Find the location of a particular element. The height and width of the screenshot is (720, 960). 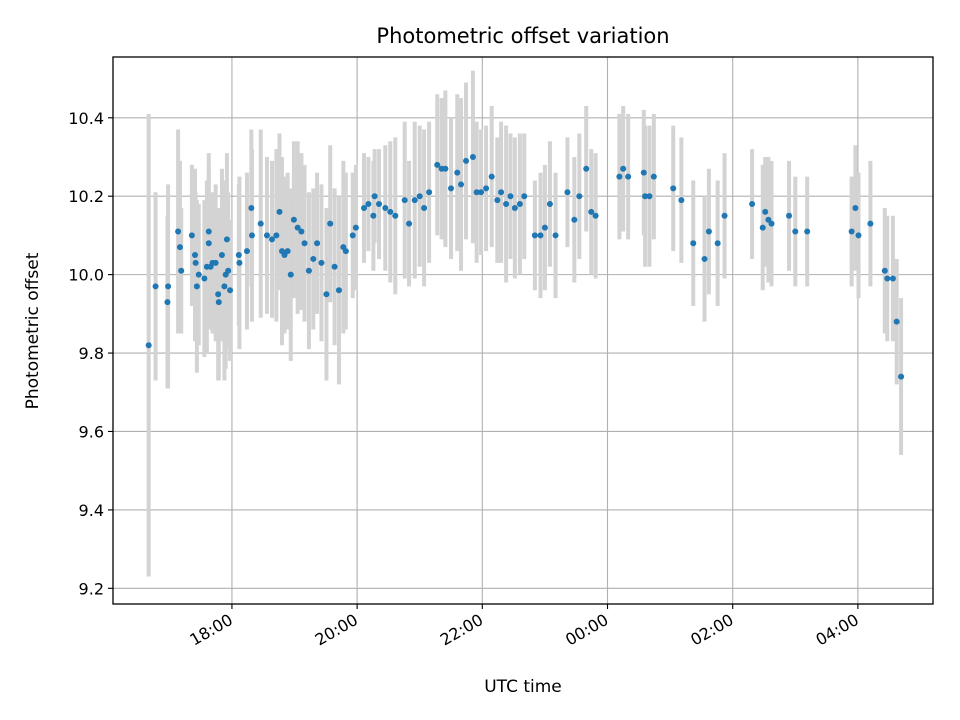

chart-title: Photometric offset variation is located at coordinates (522, 36).